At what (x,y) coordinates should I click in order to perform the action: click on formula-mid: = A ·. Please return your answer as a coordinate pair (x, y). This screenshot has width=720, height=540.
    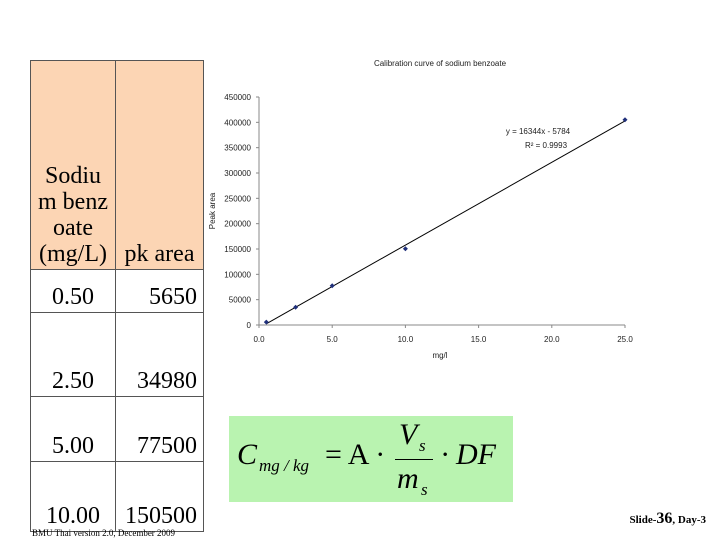
    Looking at the image, I should click on (355, 454).